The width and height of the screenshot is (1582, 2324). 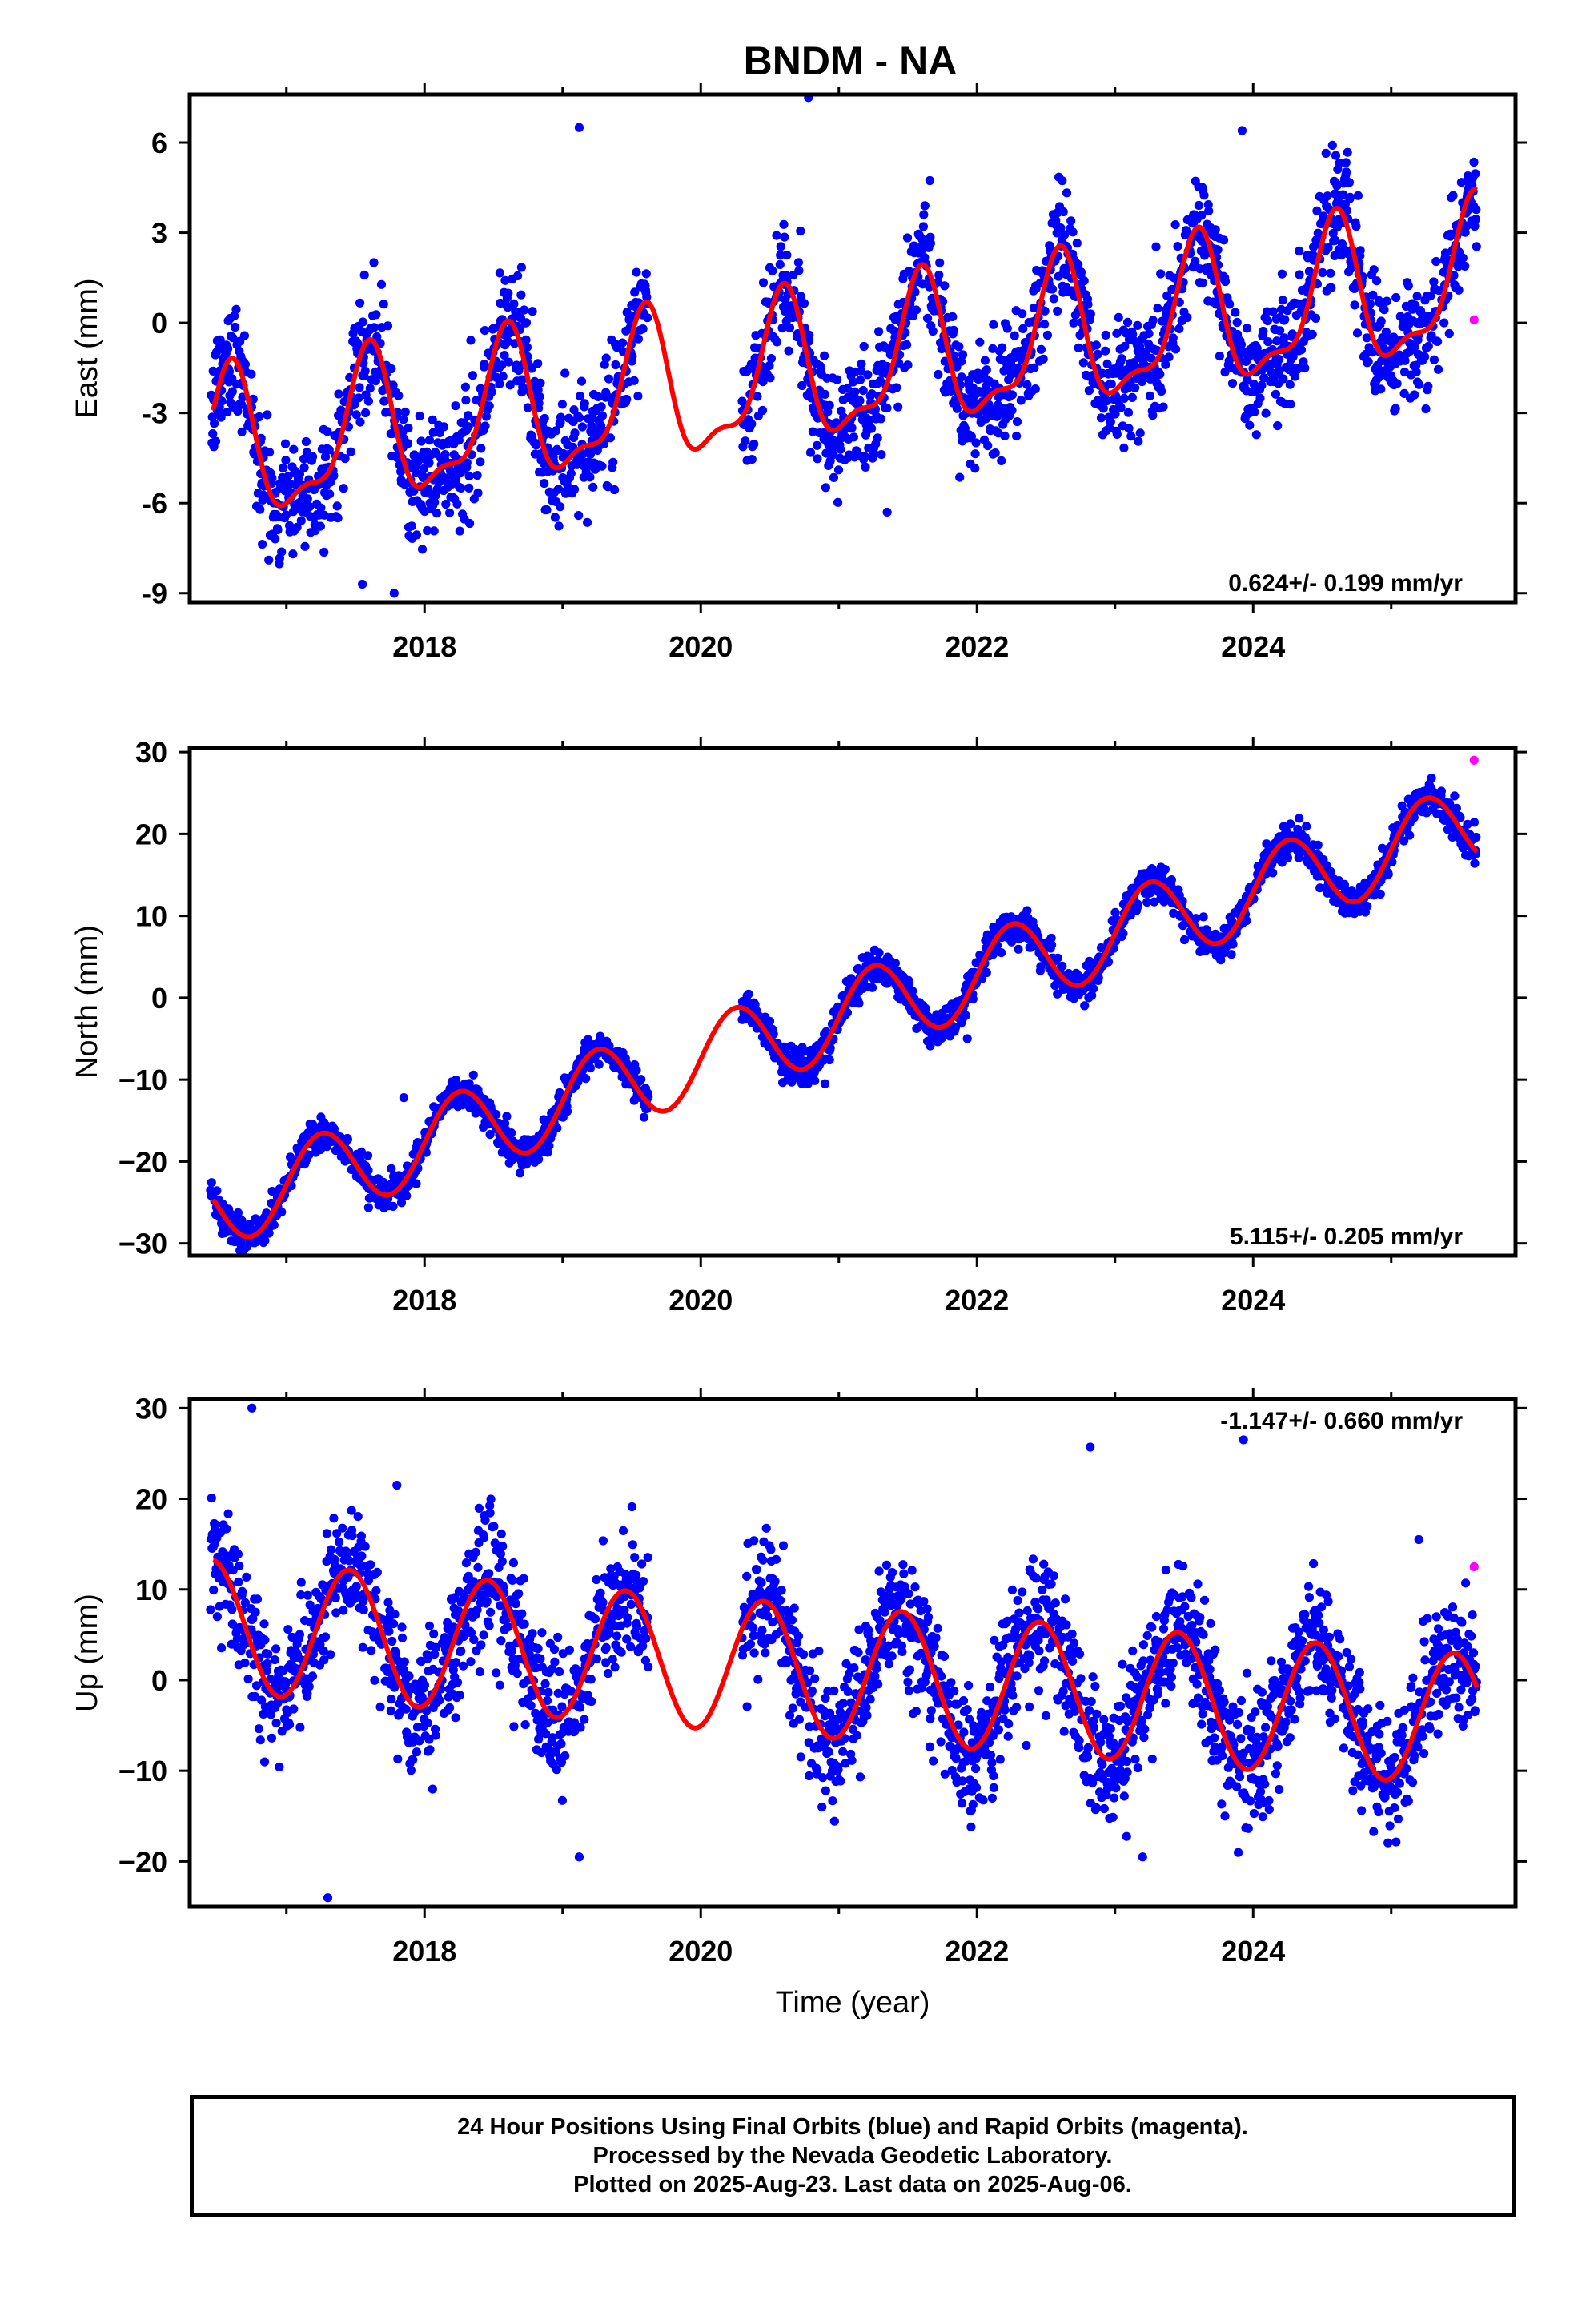 I want to click on x-tick-label: 2022, so click(x=977, y=646).